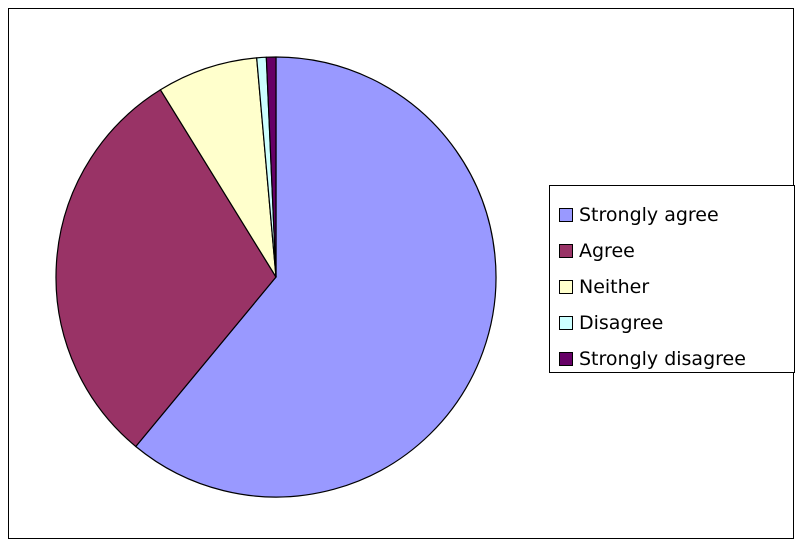 The width and height of the screenshot is (795, 540). Describe the element at coordinates (614, 287) in the screenshot. I see `legend-label: Neither` at that location.